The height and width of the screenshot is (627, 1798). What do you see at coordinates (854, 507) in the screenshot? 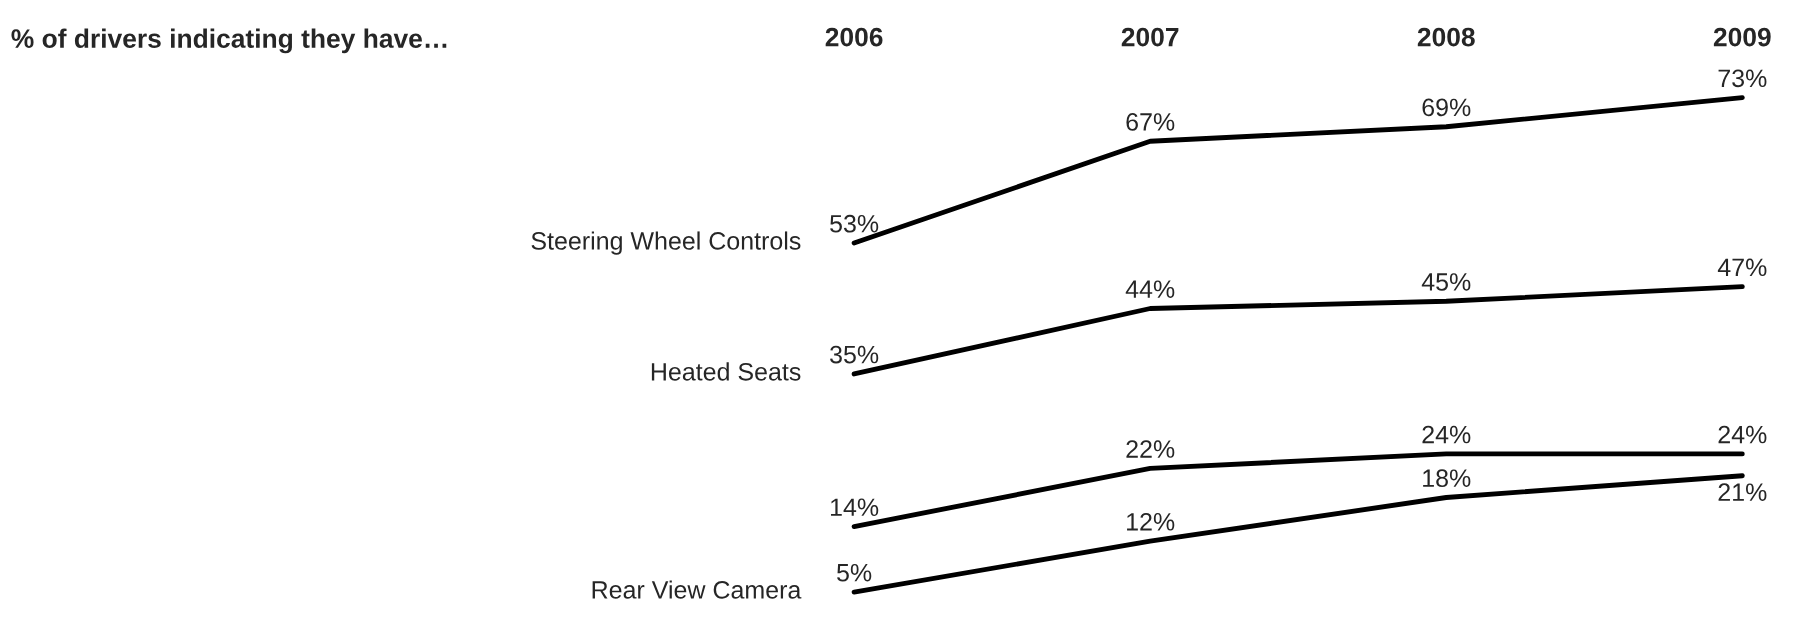
I see `data-label: 14%` at bounding box center [854, 507].